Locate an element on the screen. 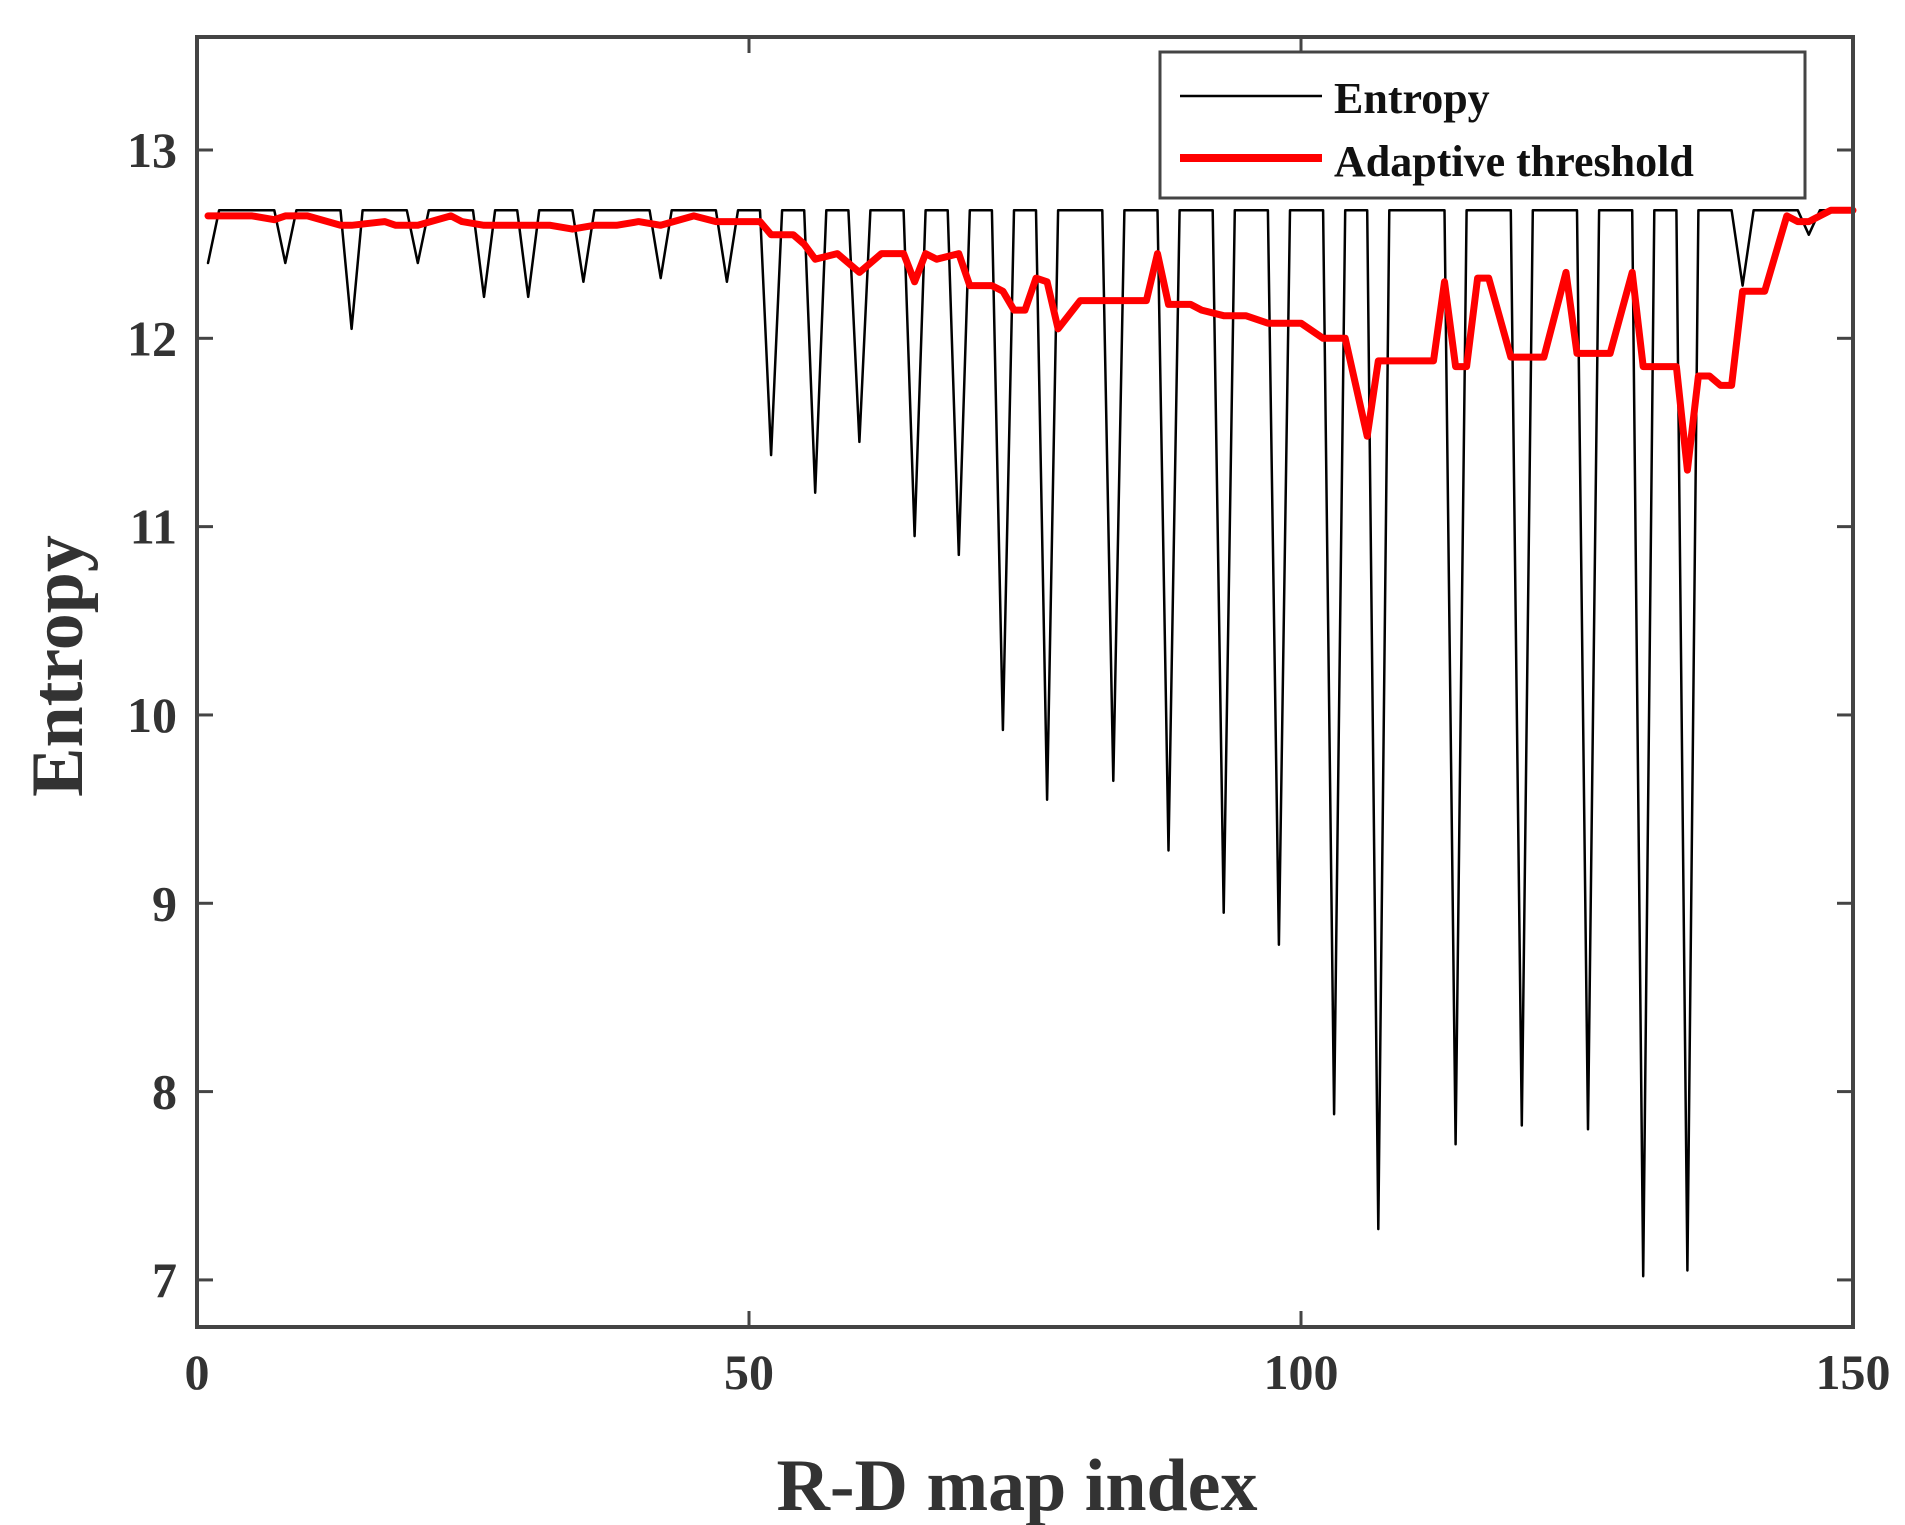 The height and width of the screenshot is (1525, 1905). y-tick-label: 9 is located at coordinates (164, 903).